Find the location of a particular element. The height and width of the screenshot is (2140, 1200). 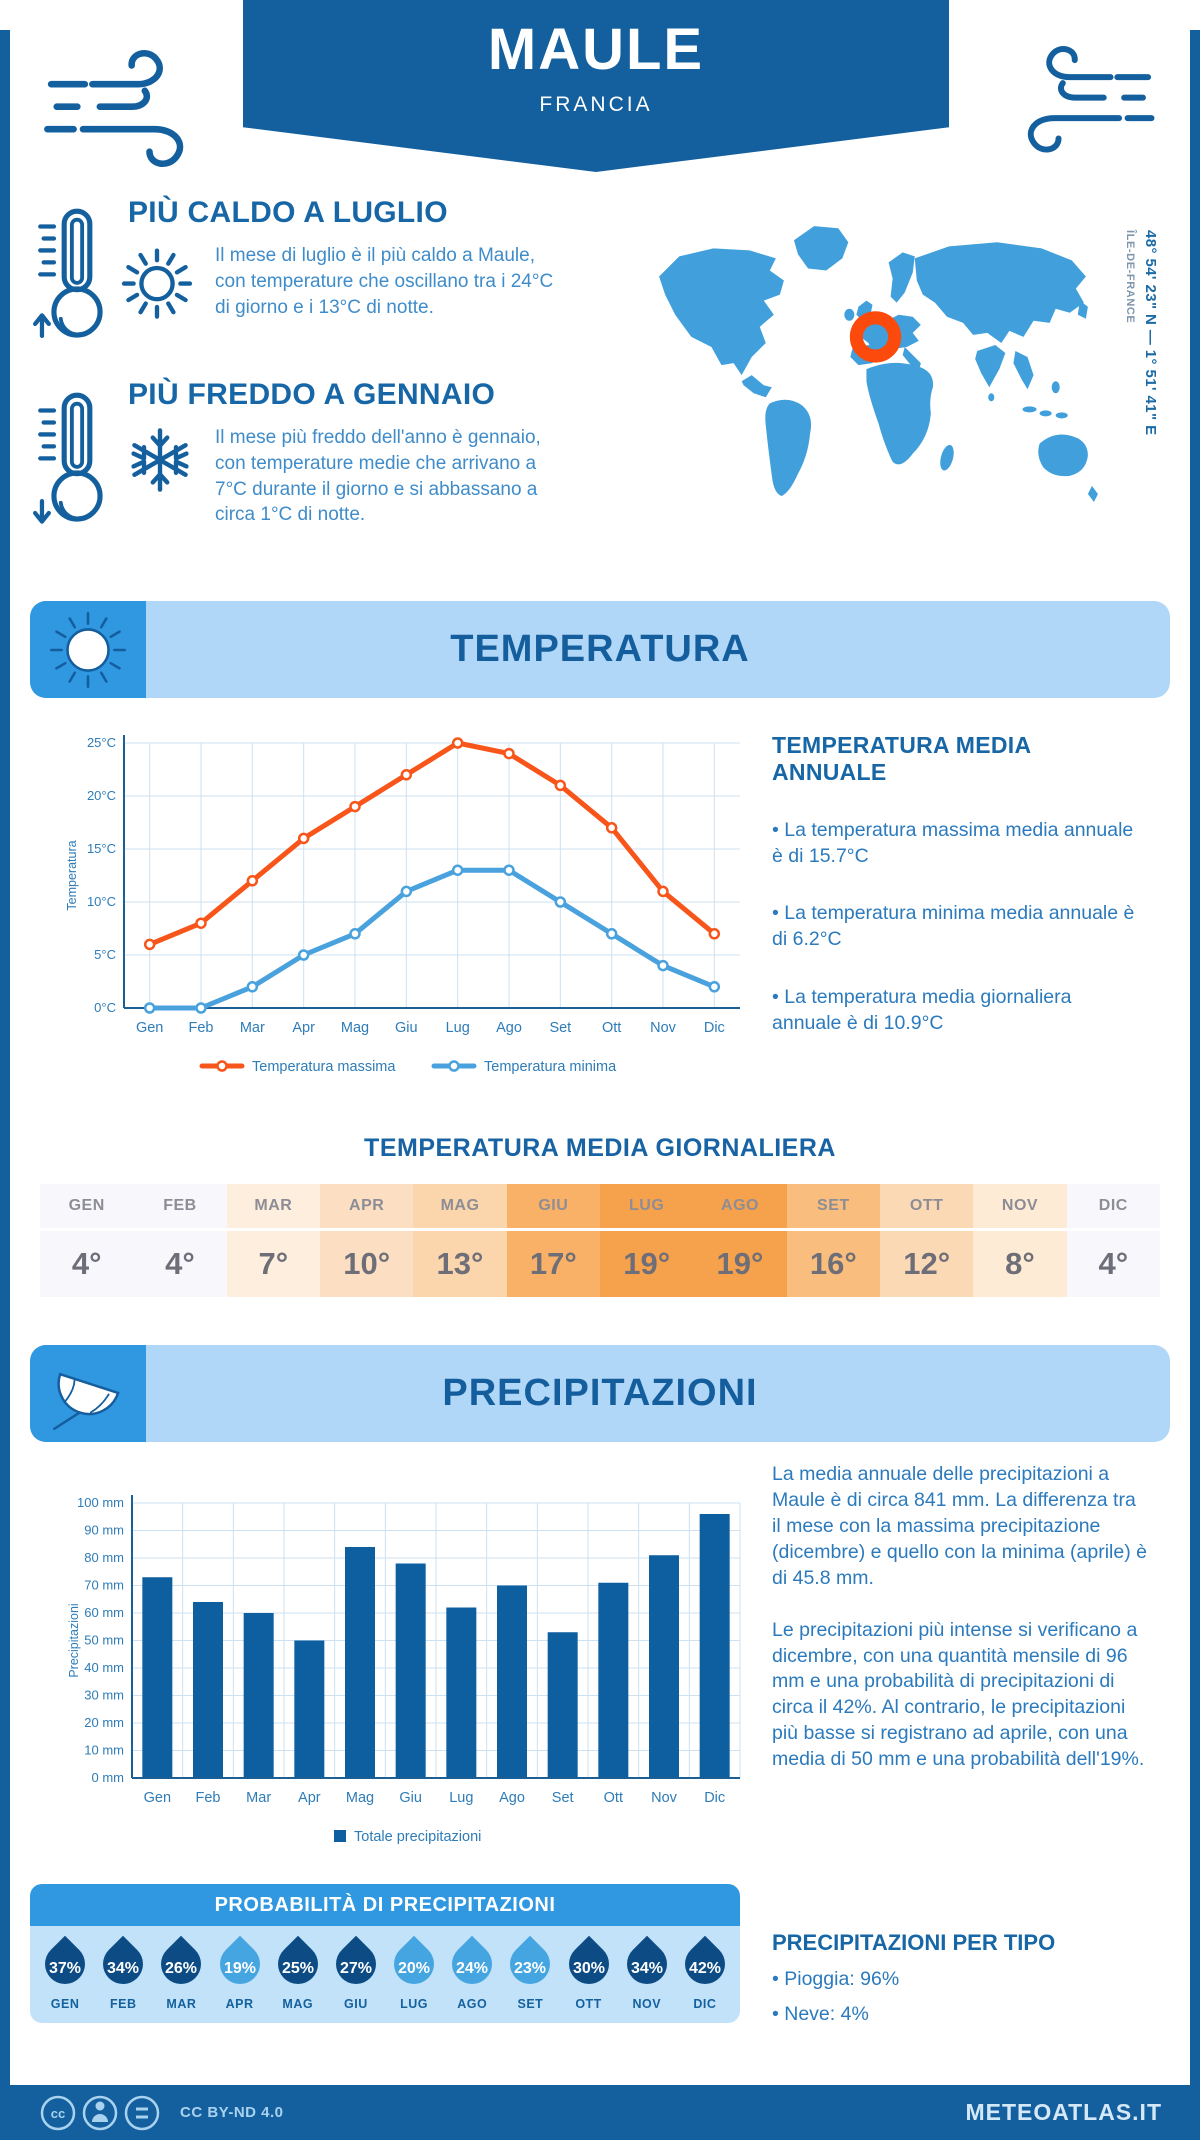

svg-text: Giu is located at coordinates (406, 1028).